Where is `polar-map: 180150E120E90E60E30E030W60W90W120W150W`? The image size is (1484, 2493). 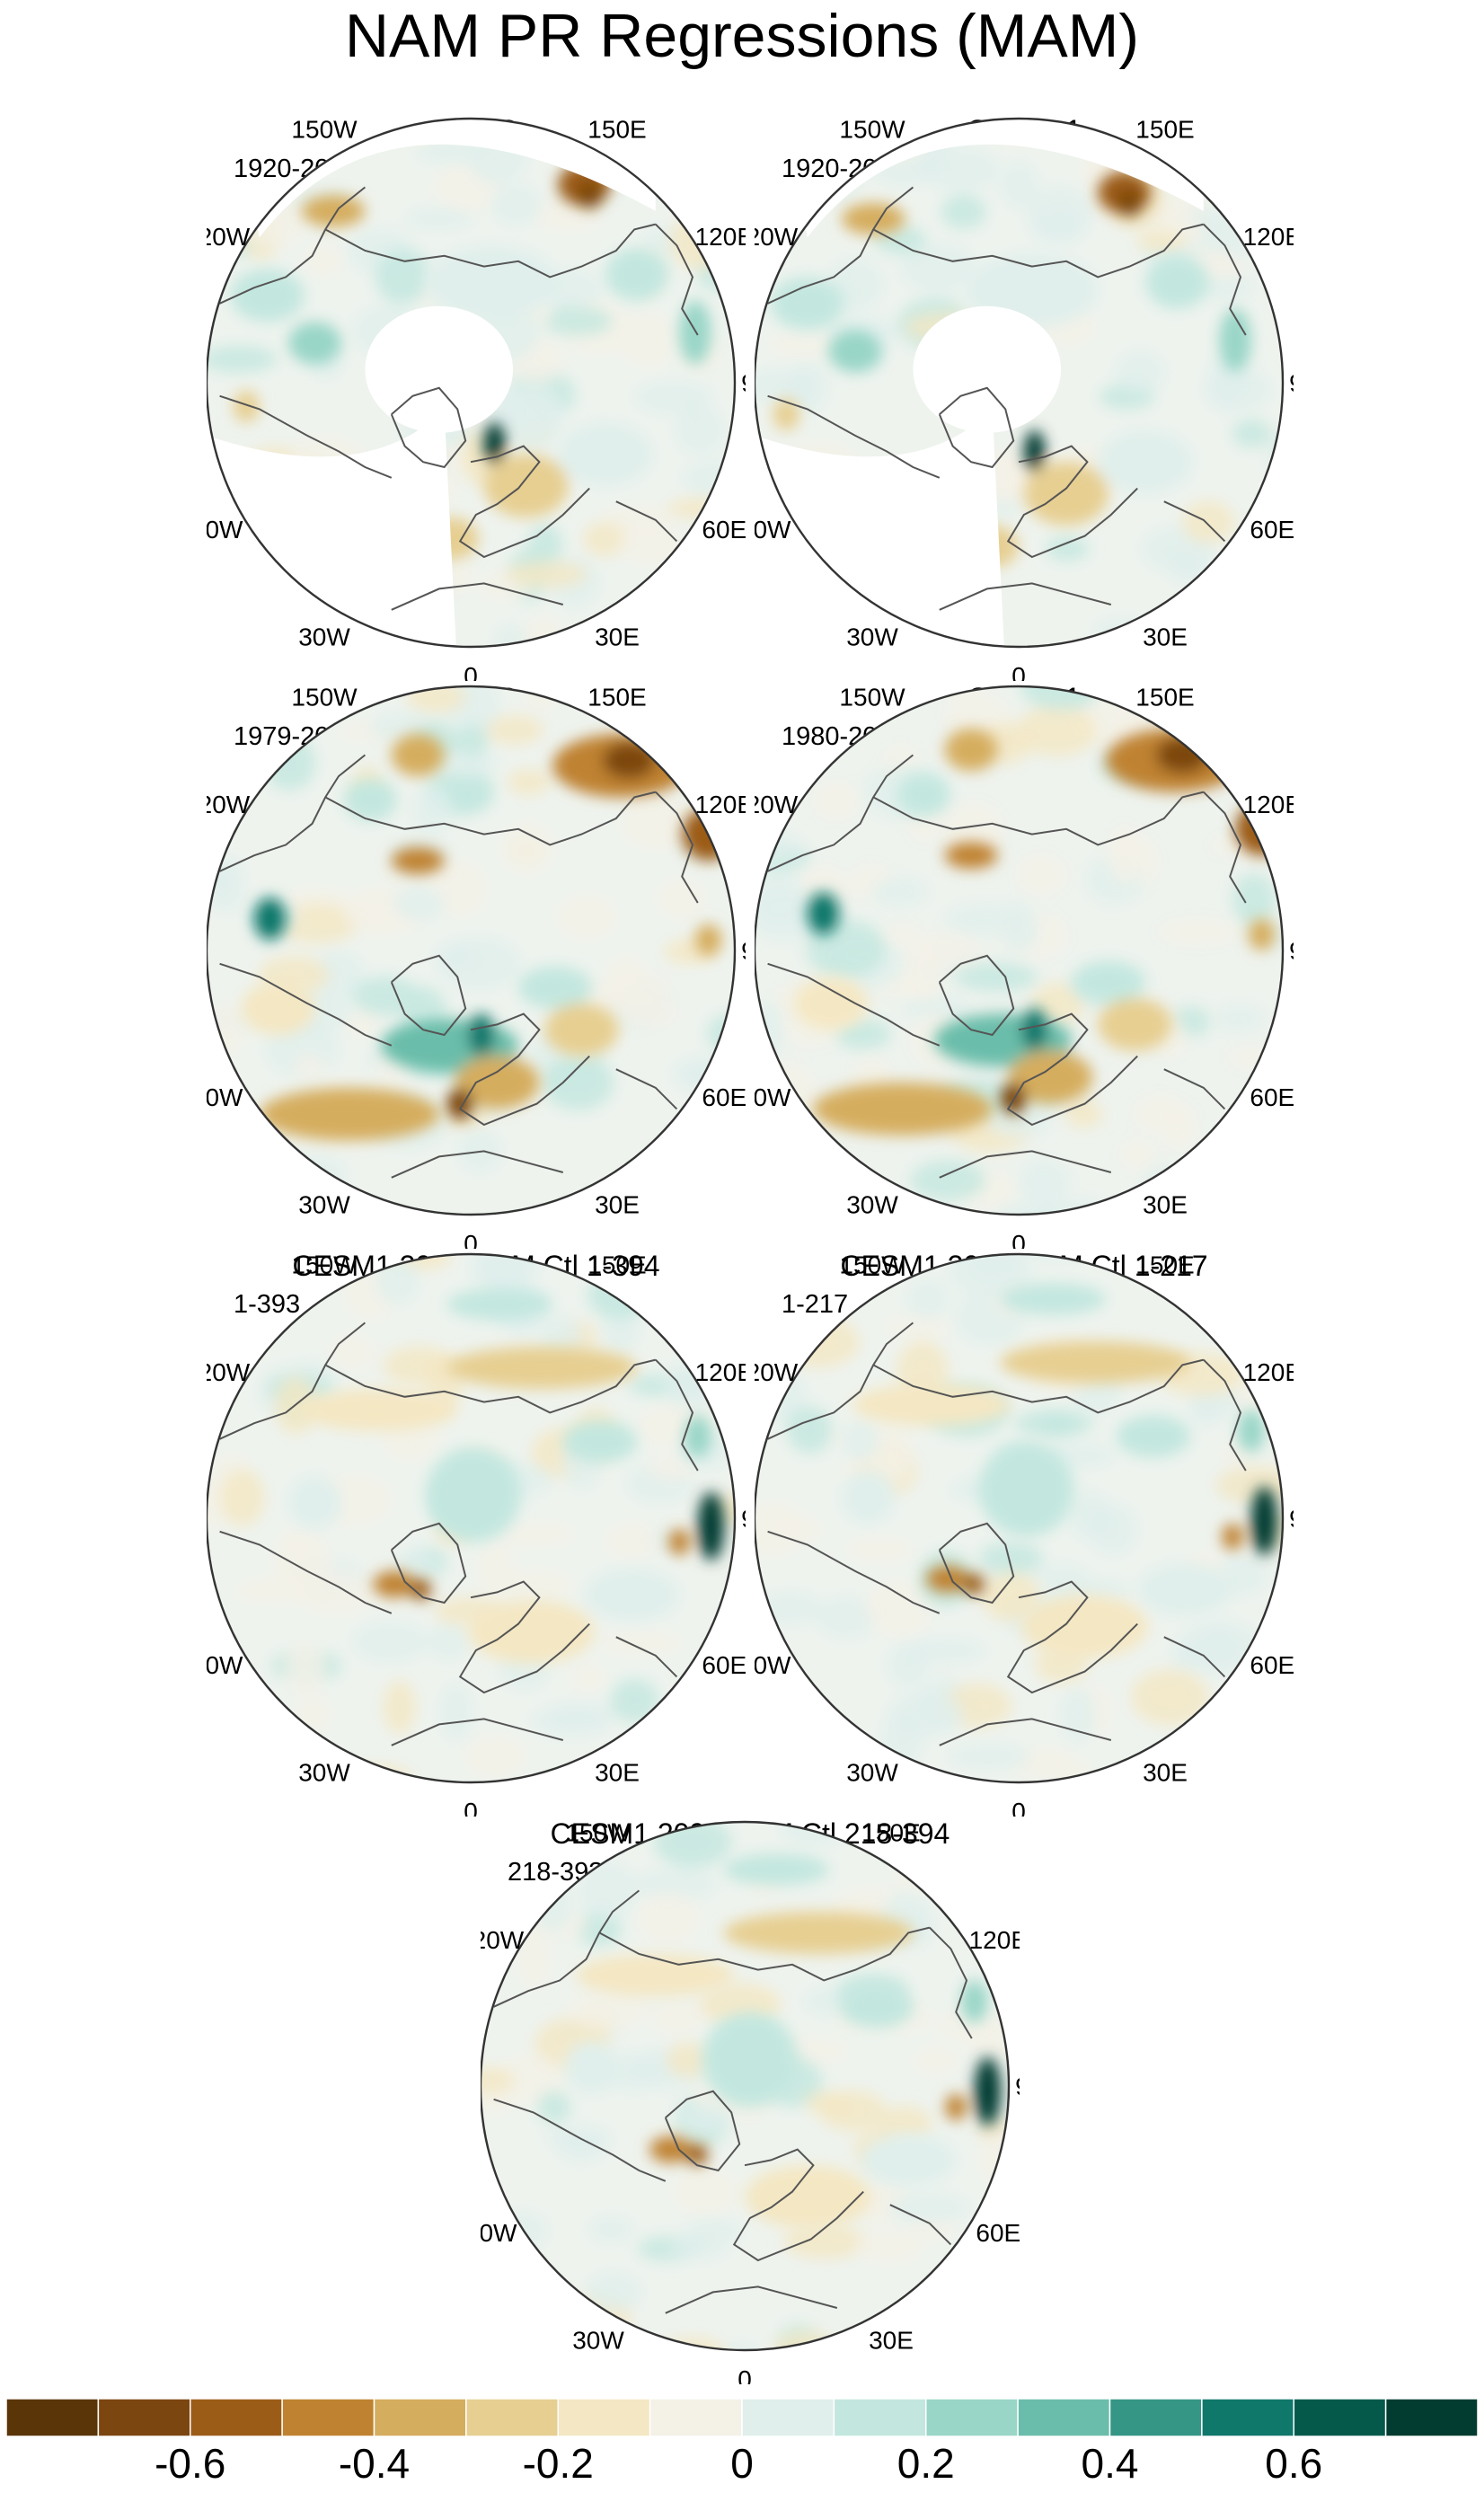 polar-map: 180150E120E90E60E30E030W60W90W120W150W is located at coordinates (476, 398).